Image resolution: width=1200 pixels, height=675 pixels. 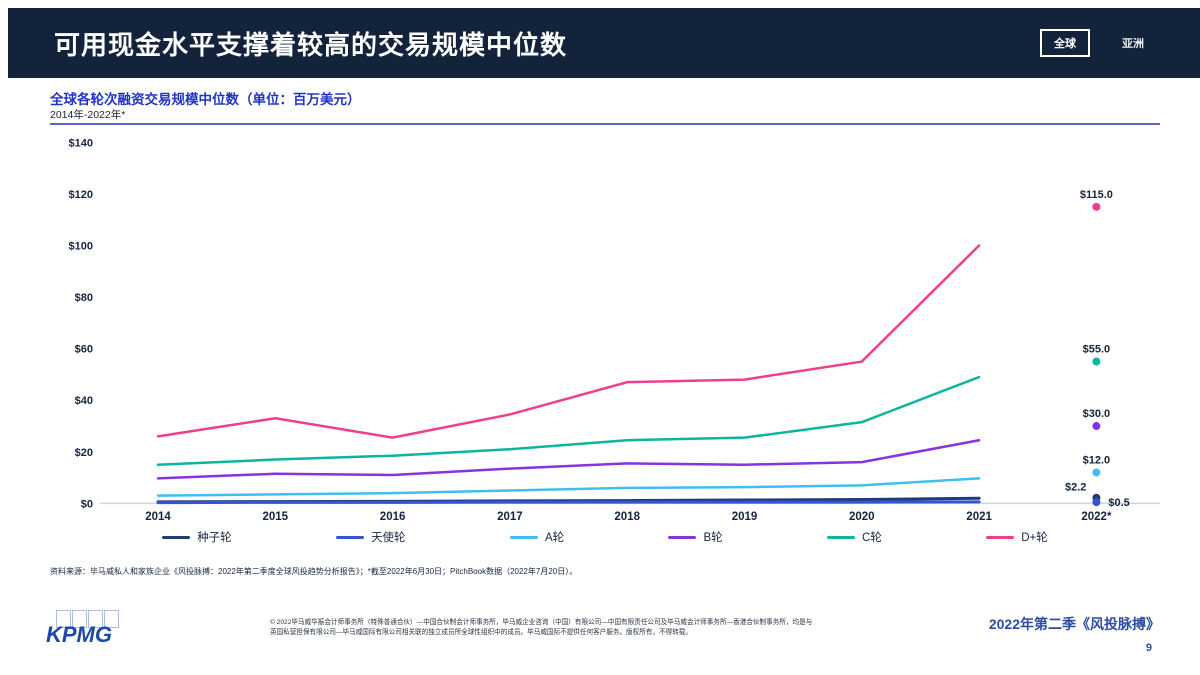 I want to click on y-tick-label: $20, so click(x=84, y=453).